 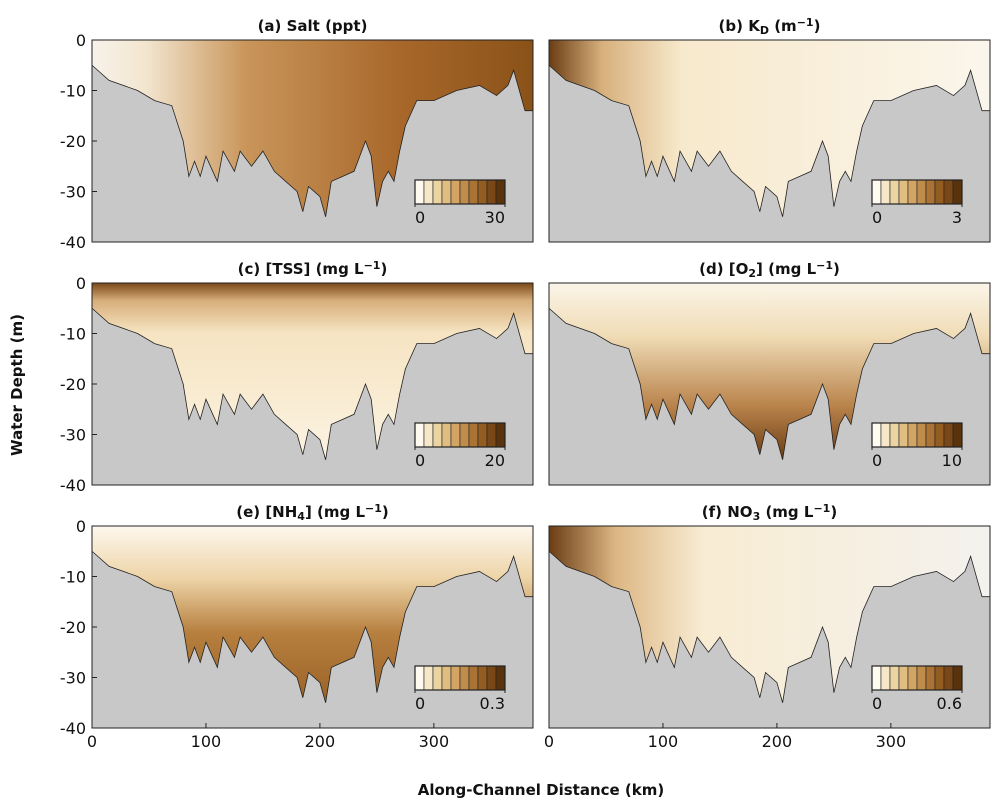 I want to click on colorbar-tick-label: 0.3, so click(x=492, y=703).